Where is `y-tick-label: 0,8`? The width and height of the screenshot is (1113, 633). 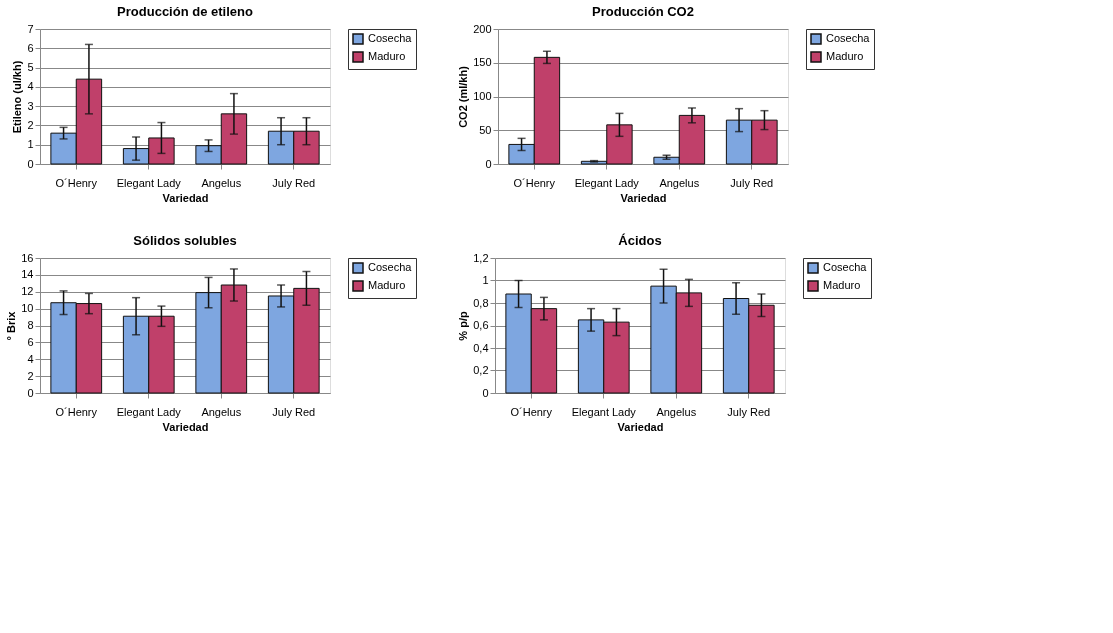
y-tick-label: 0,8 is located at coordinates (481, 302).